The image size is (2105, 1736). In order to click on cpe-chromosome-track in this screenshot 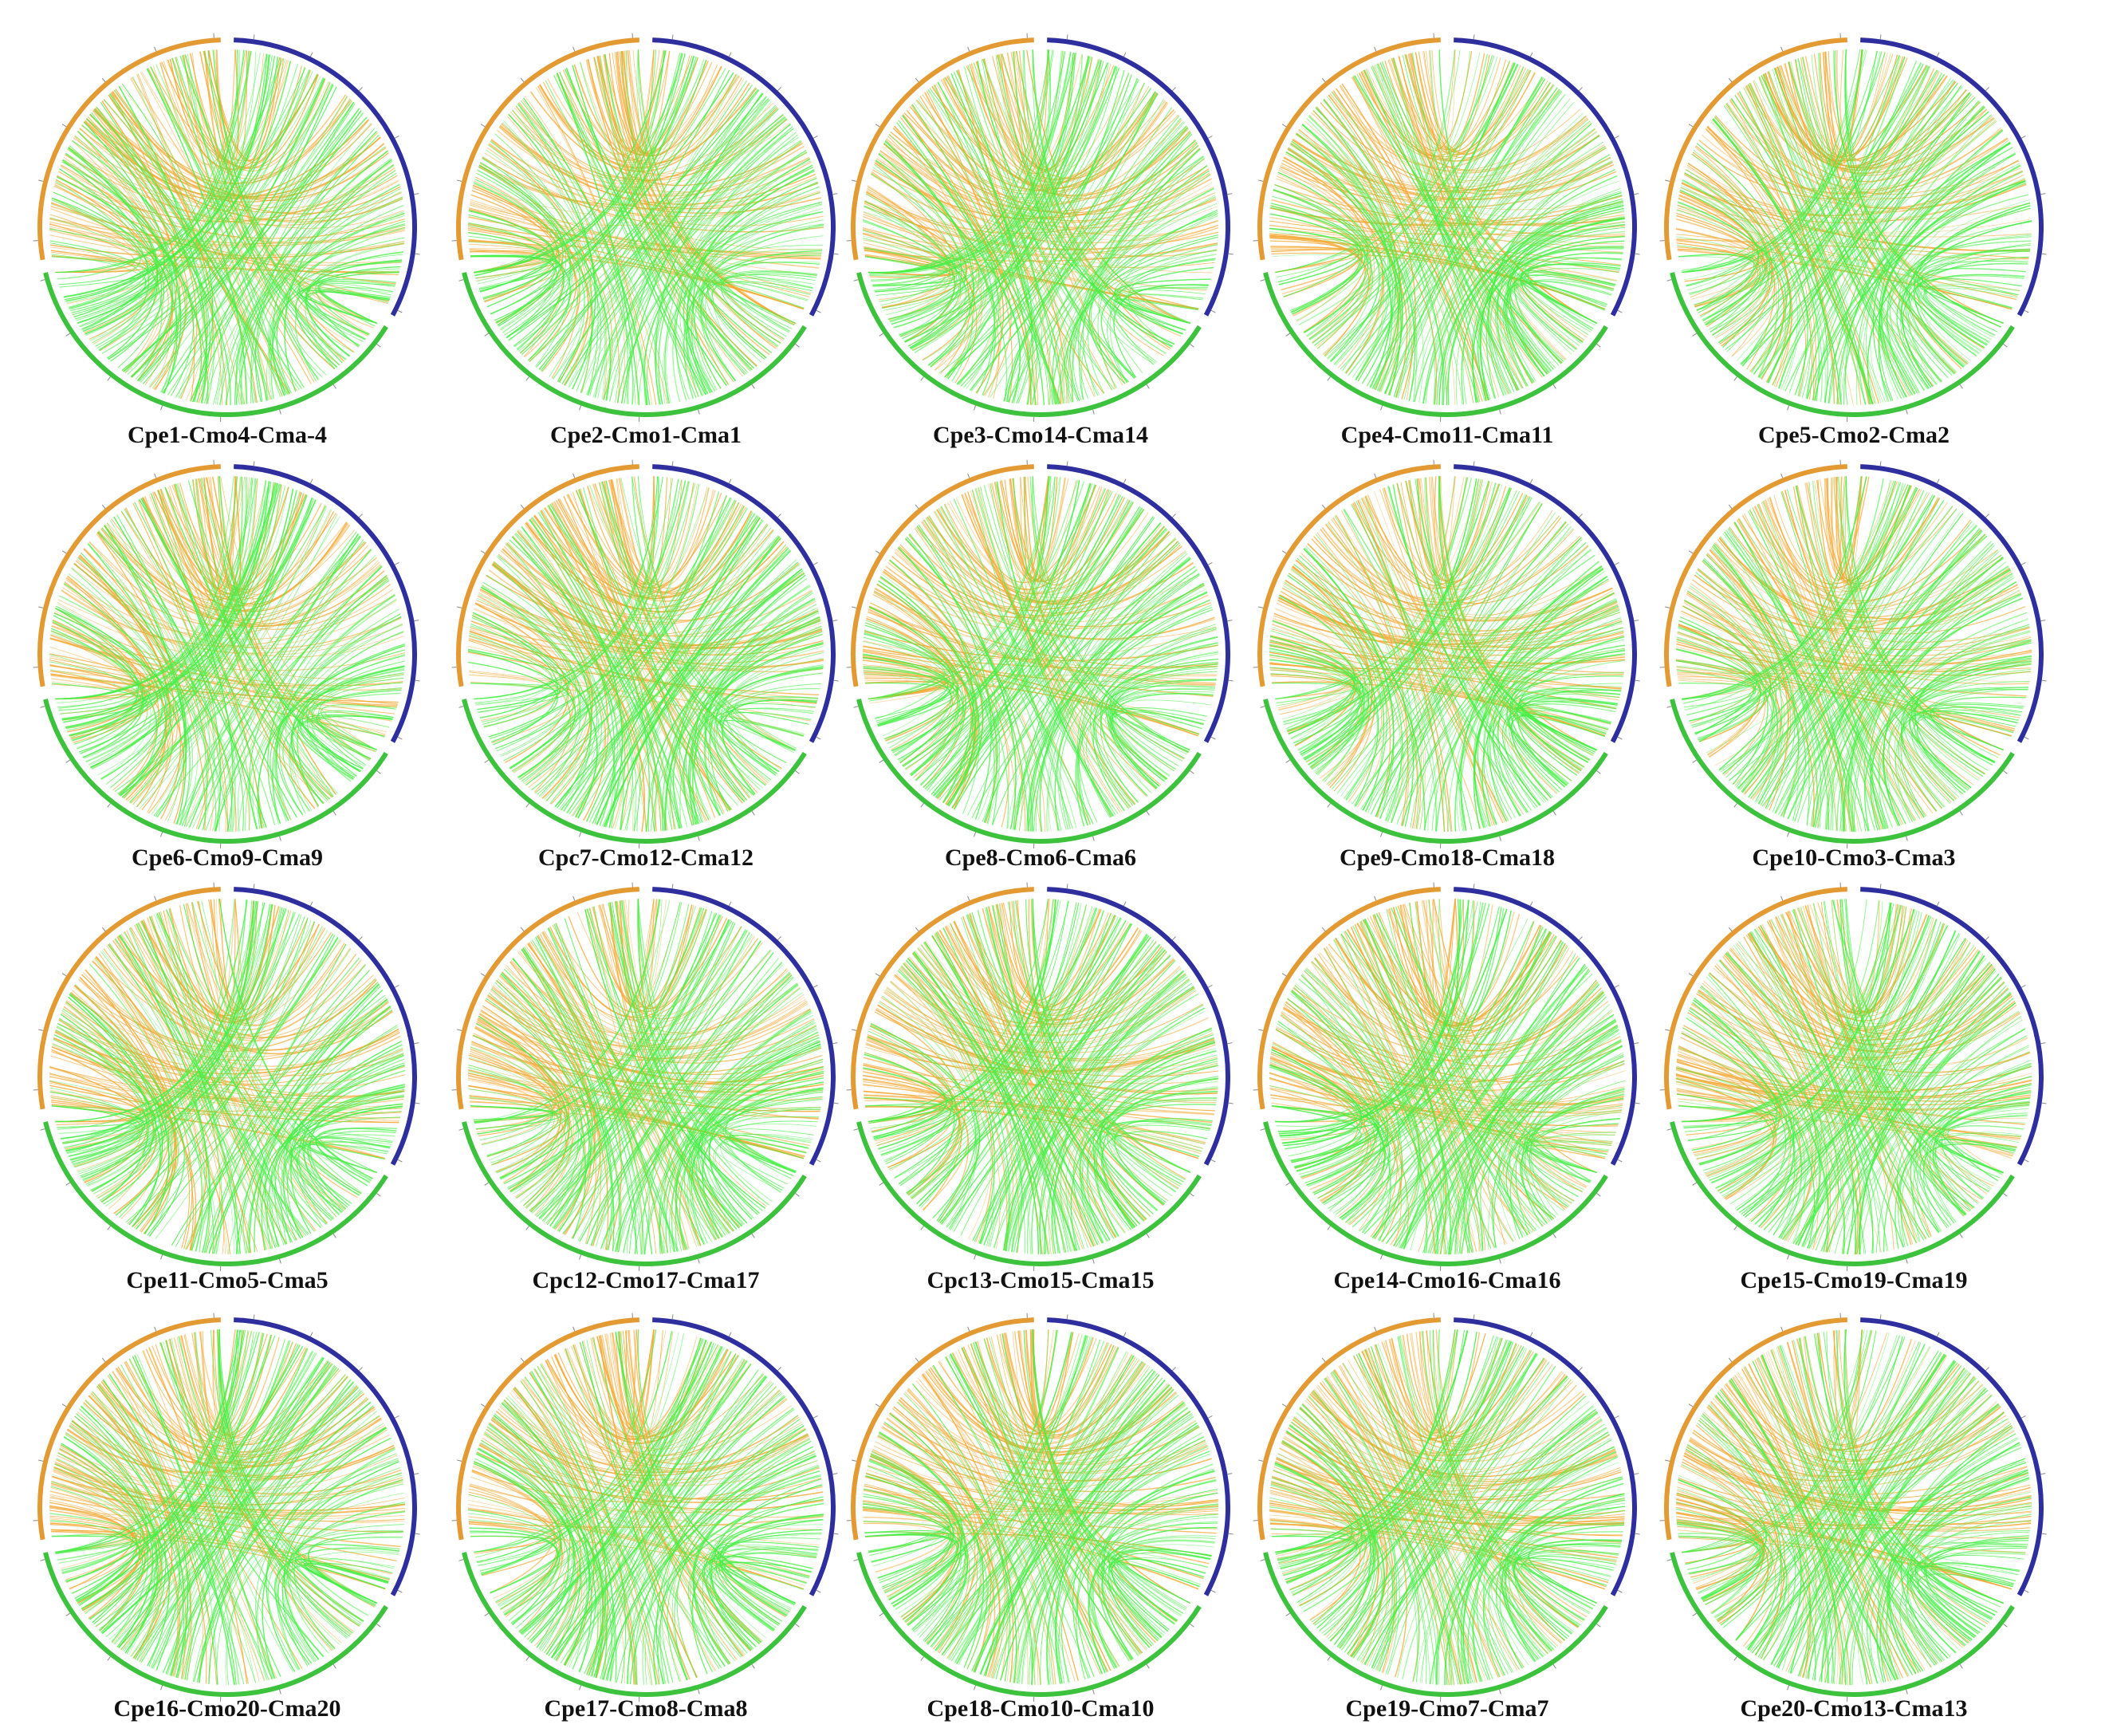, I will do `click(942, 149)`.